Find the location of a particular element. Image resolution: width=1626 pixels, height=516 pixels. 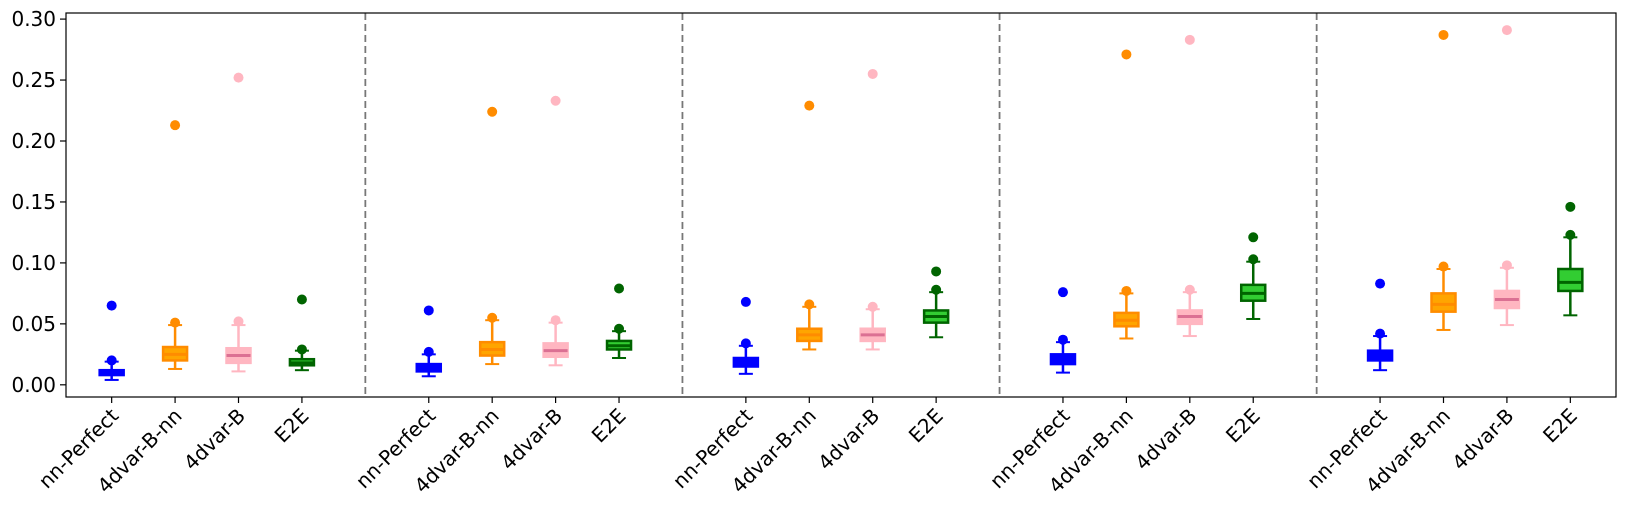

y-tick-label: 0.05 is located at coordinates (33, 324).